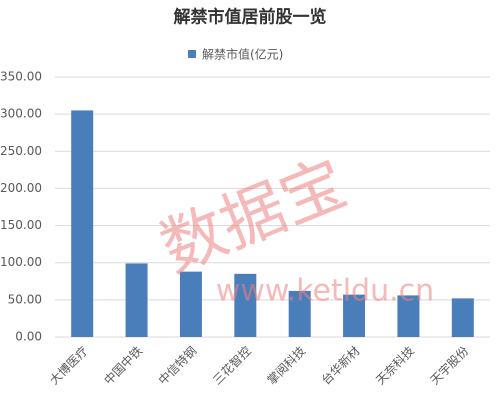 The height and width of the screenshot is (402, 500). I want to click on legend-label: 解禁市值(亿元), so click(242, 54).